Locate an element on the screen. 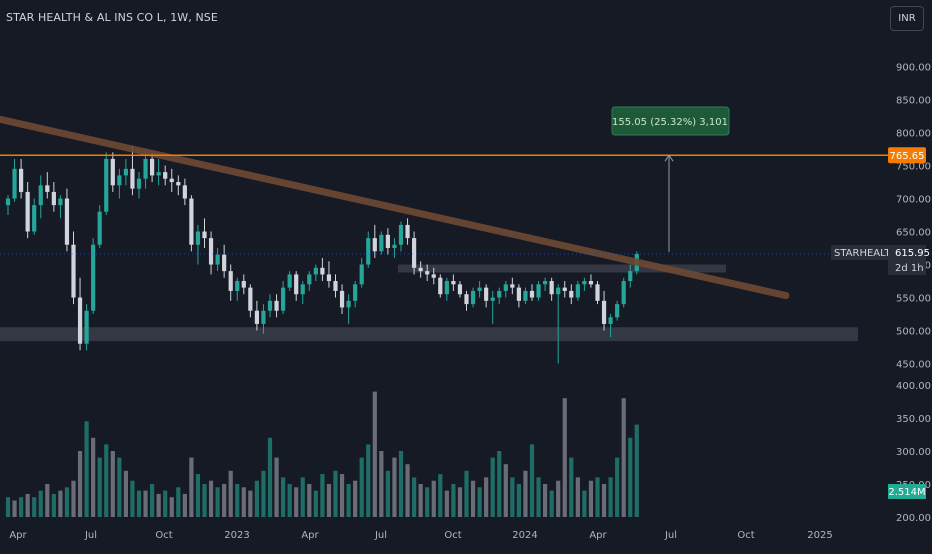 Image resolution: width=932 pixels, height=554 pixels. time-axis: Apr Jul Oct 2023 Apr Jul Oct 2024 Apr Jul Oct 2025 is located at coordinates (420, 535).